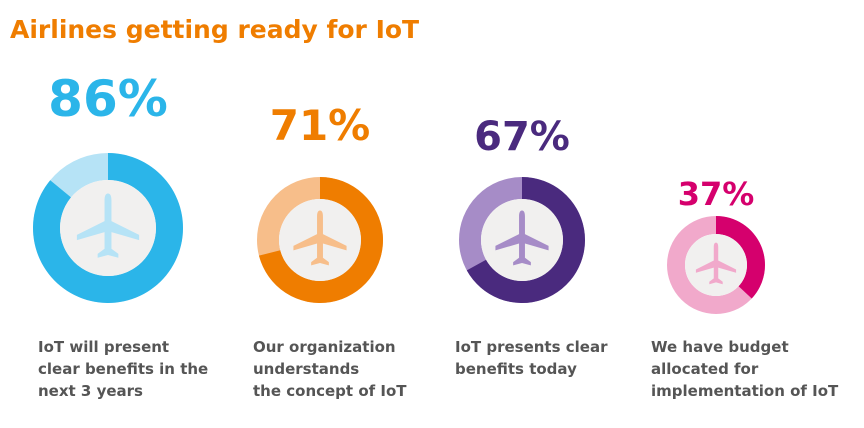 This screenshot has height=428, width=864. What do you see at coordinates (320, 125) in the screenshot?
I see `value-label: 71%` at bounding box center [320, 125].